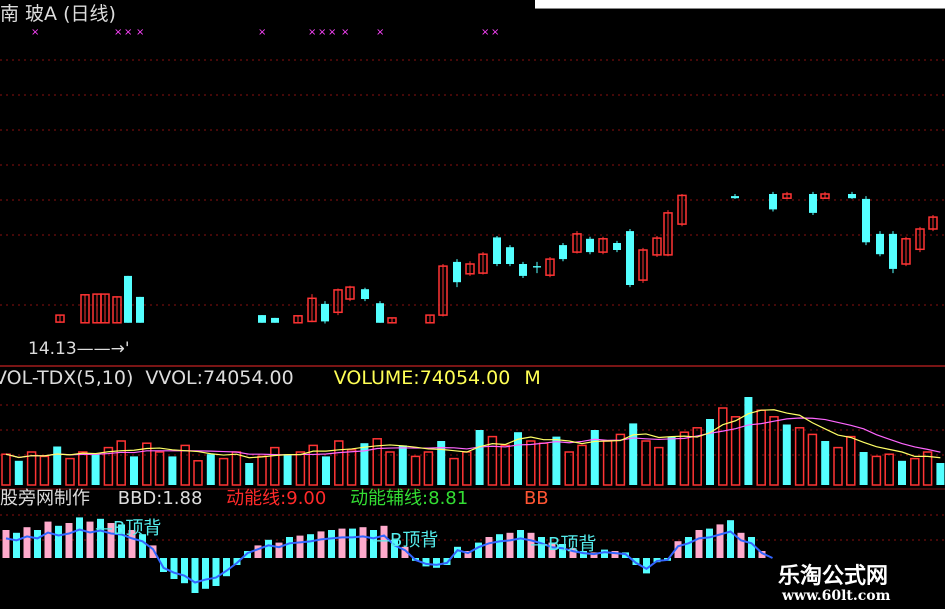  I want to click on volume-ma5-line, so click(473, 434).